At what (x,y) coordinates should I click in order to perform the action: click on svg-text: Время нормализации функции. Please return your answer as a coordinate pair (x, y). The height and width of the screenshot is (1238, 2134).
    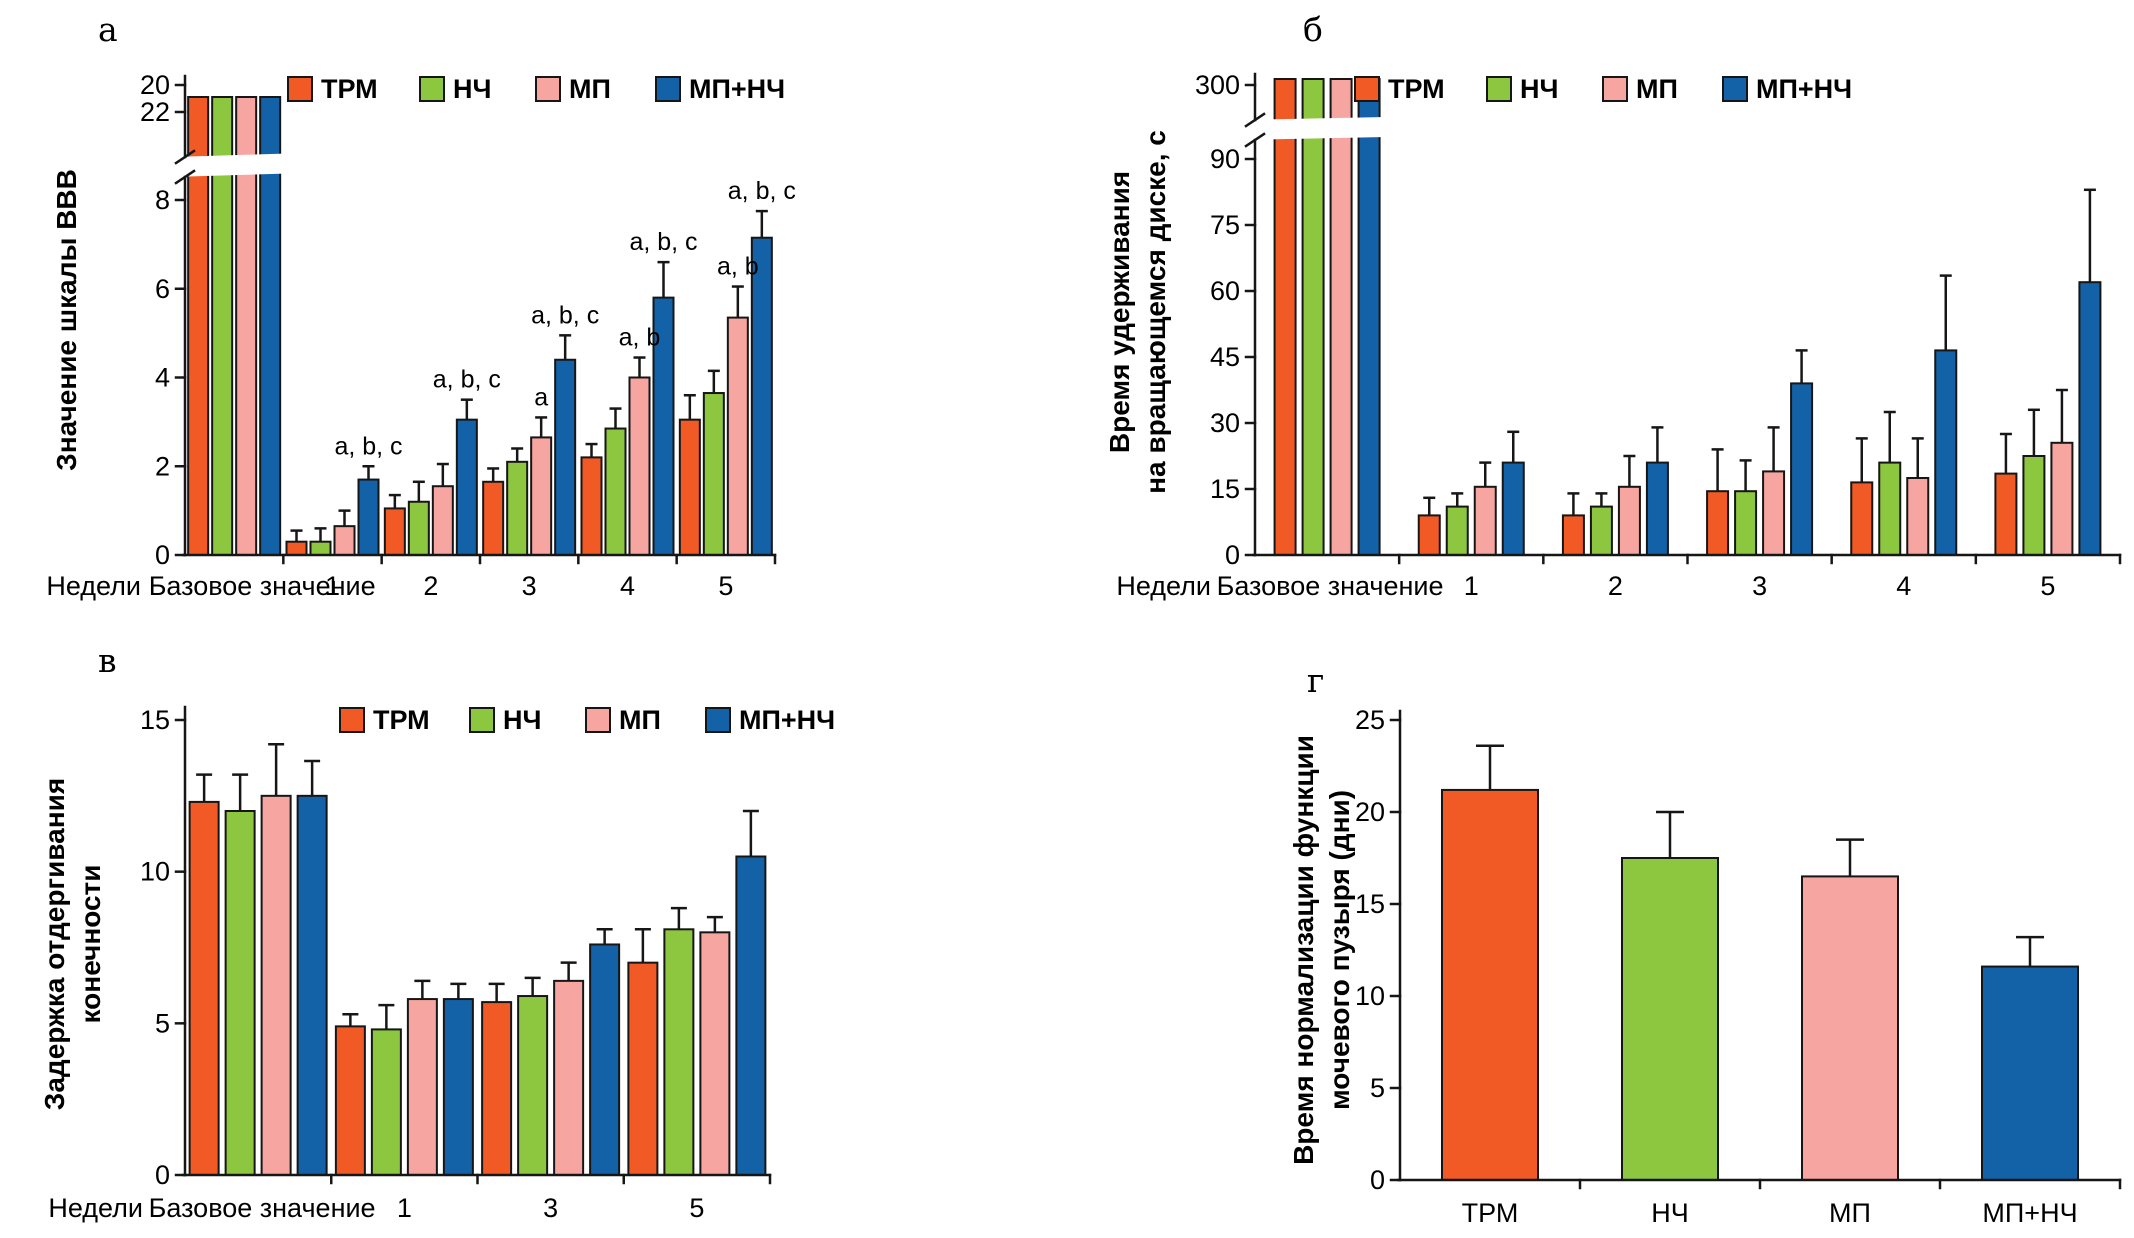
    Looking at the image, I should click on (1303, 950).